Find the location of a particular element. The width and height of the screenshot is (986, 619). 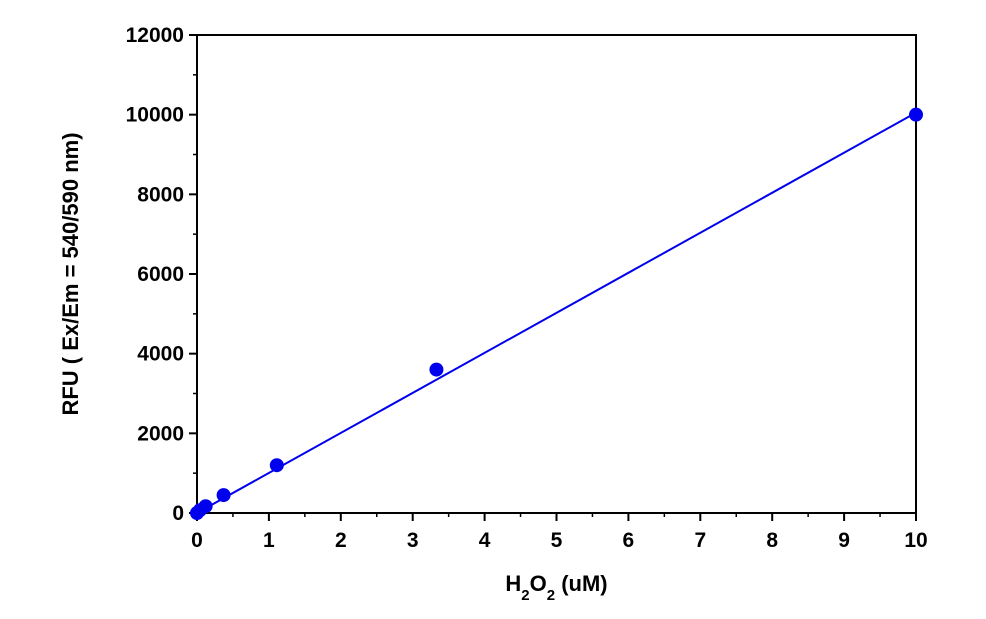

y-tick-label: 4000 is located at coordinates (160, 354).